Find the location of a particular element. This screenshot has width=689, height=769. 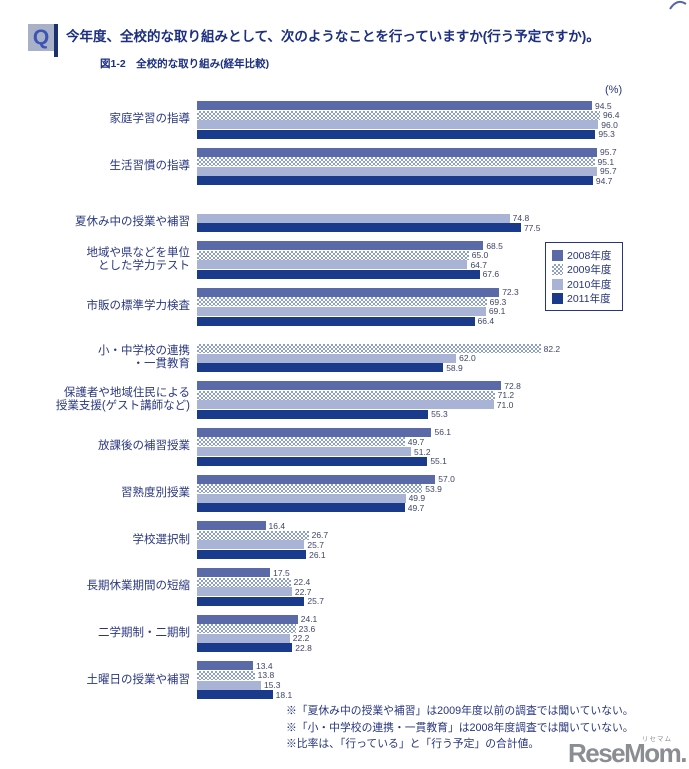

category-label-line: 放課後の補習授業 is located at coordinates (144, 446).